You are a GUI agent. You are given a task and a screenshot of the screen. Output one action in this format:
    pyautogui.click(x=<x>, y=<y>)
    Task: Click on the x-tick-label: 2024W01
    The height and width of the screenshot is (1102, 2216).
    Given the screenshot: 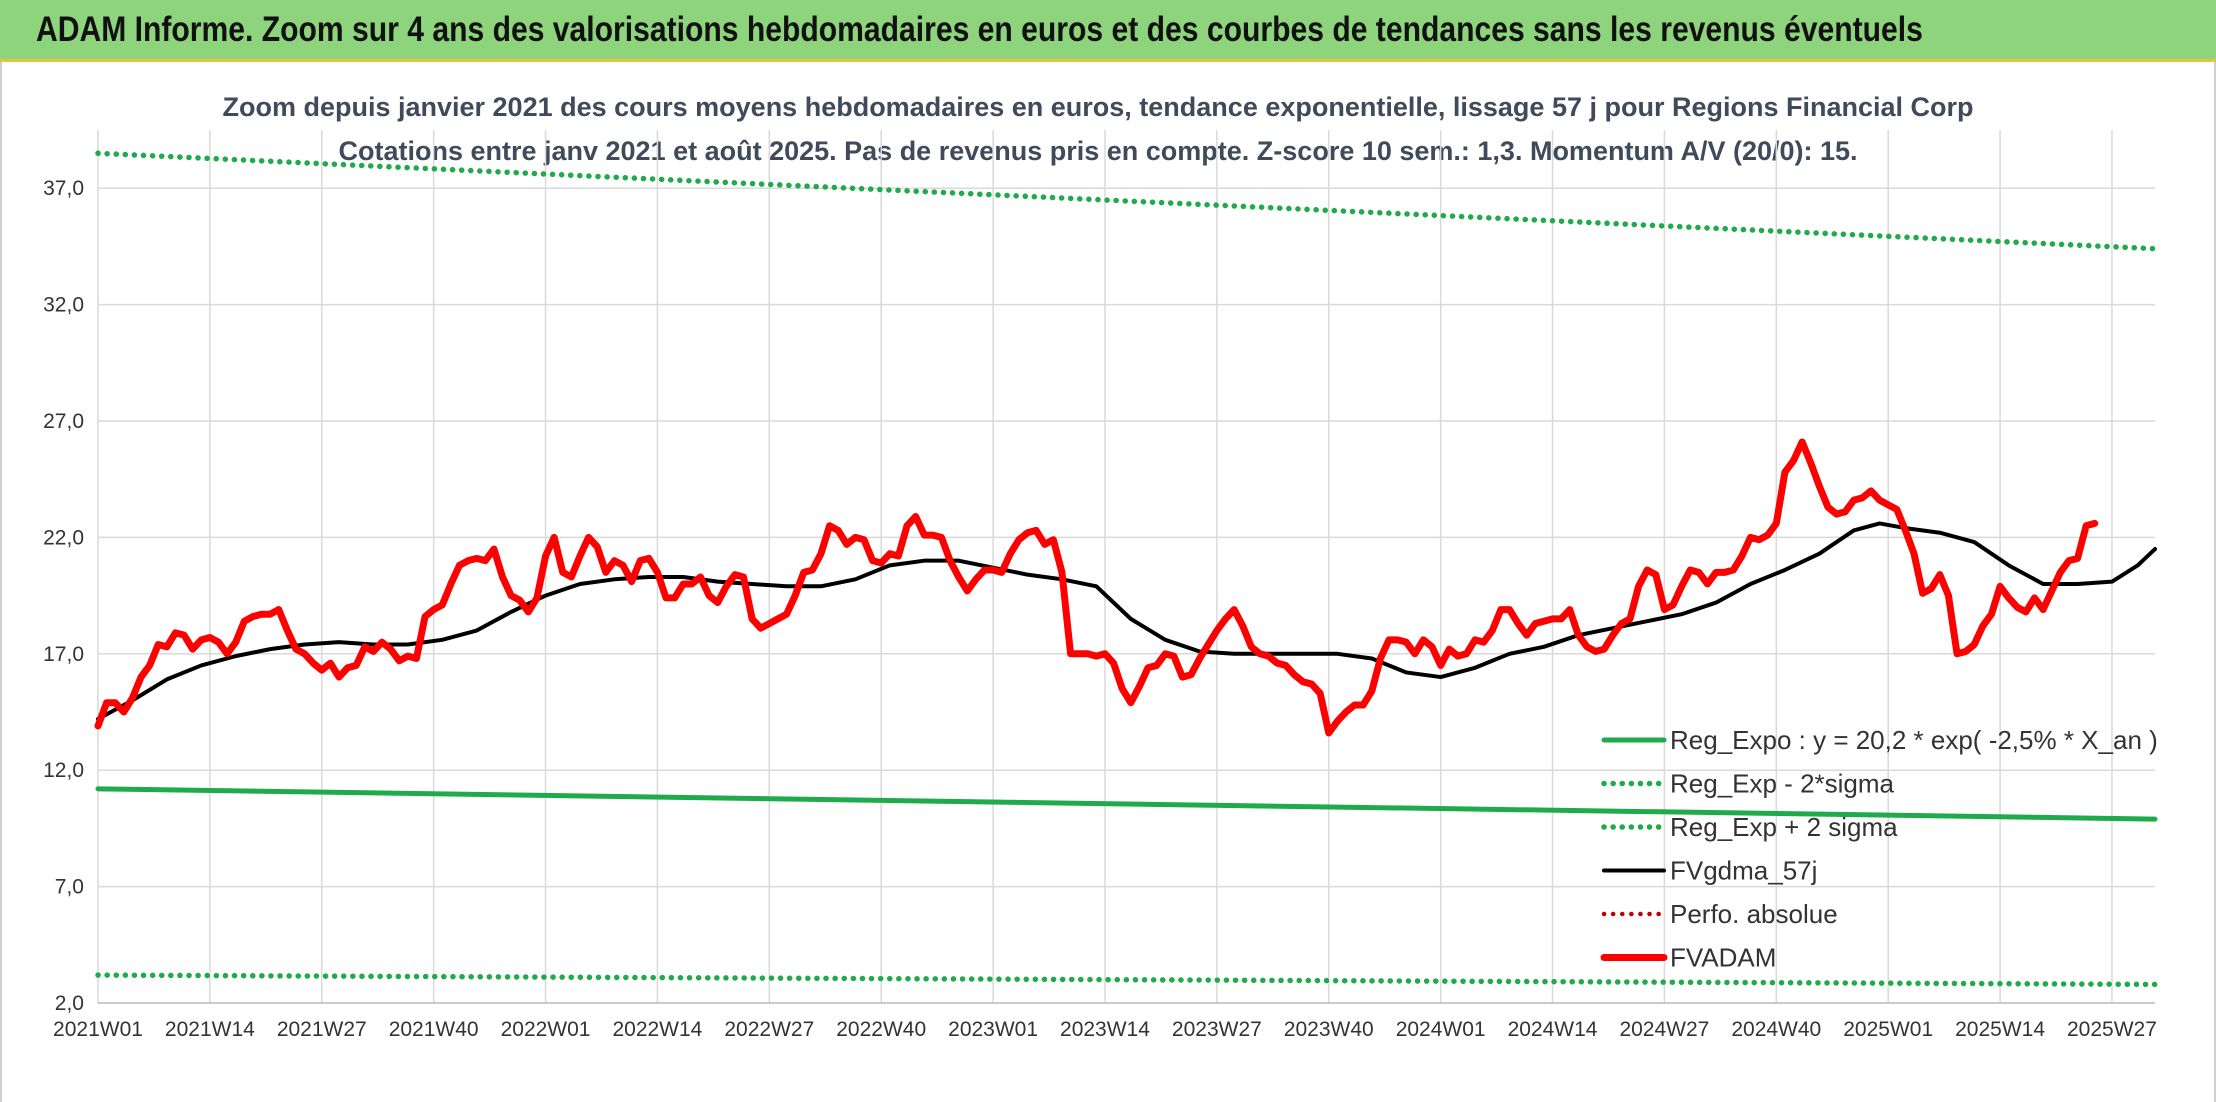 What is the action you would take?
    pyautogui.click(x=1441, y=1029)
    